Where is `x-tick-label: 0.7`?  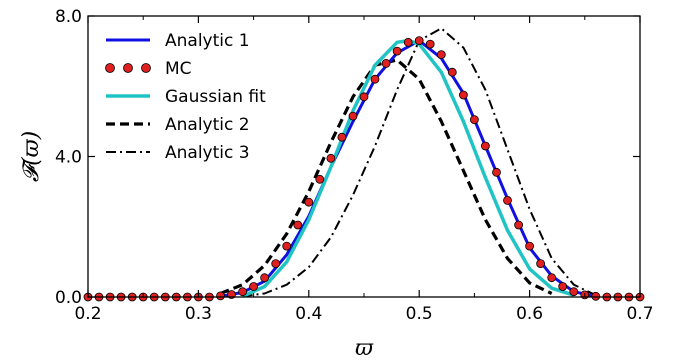
x-tick-label: 0.7 is located at coordinates (639, 314).